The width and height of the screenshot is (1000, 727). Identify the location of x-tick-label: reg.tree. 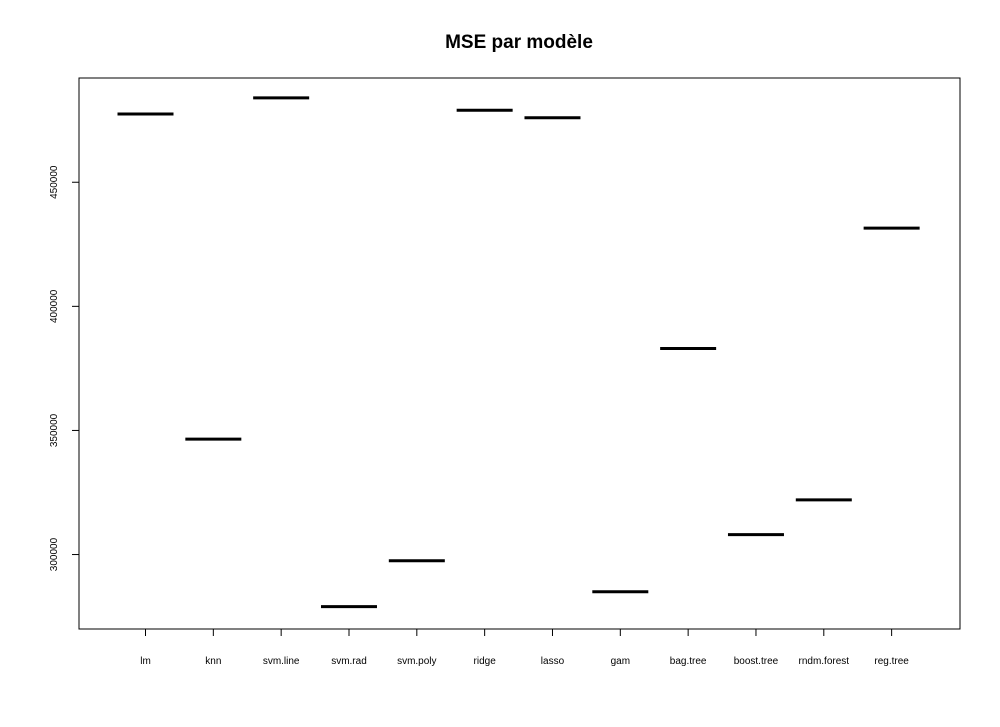
(891, 661).